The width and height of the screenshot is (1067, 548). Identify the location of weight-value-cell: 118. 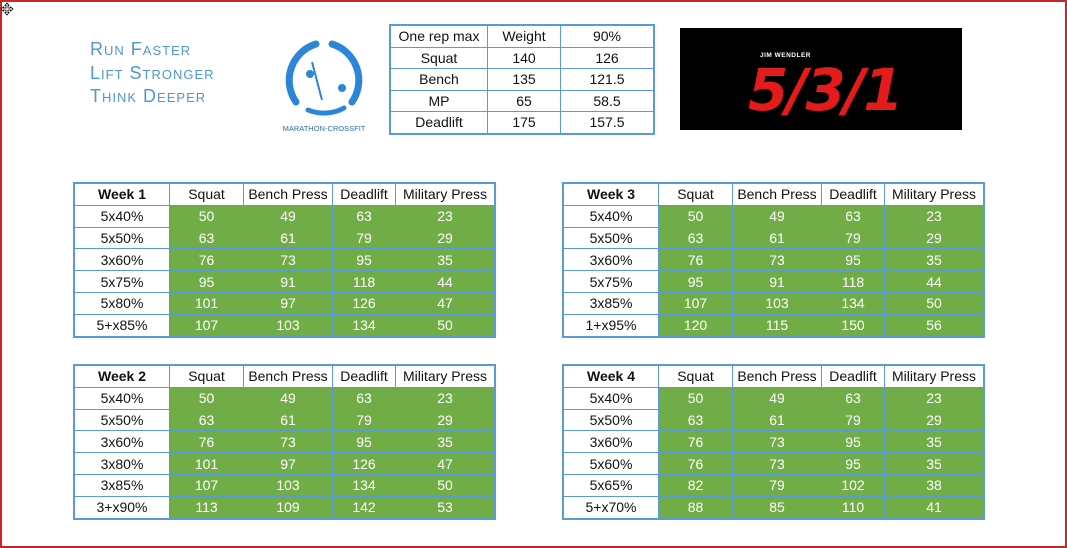
(364, 281).